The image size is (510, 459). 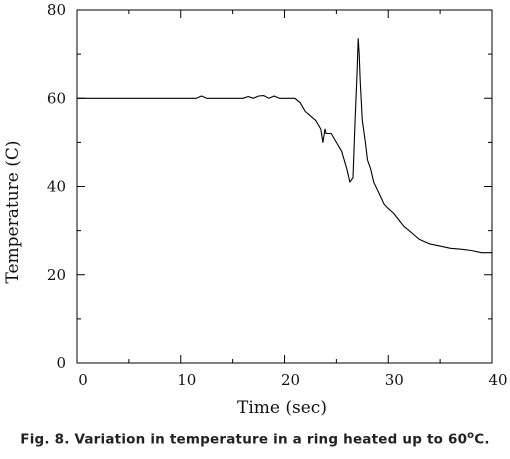 I want to click on x-tick-label: 40, so click(x=497, y=380).